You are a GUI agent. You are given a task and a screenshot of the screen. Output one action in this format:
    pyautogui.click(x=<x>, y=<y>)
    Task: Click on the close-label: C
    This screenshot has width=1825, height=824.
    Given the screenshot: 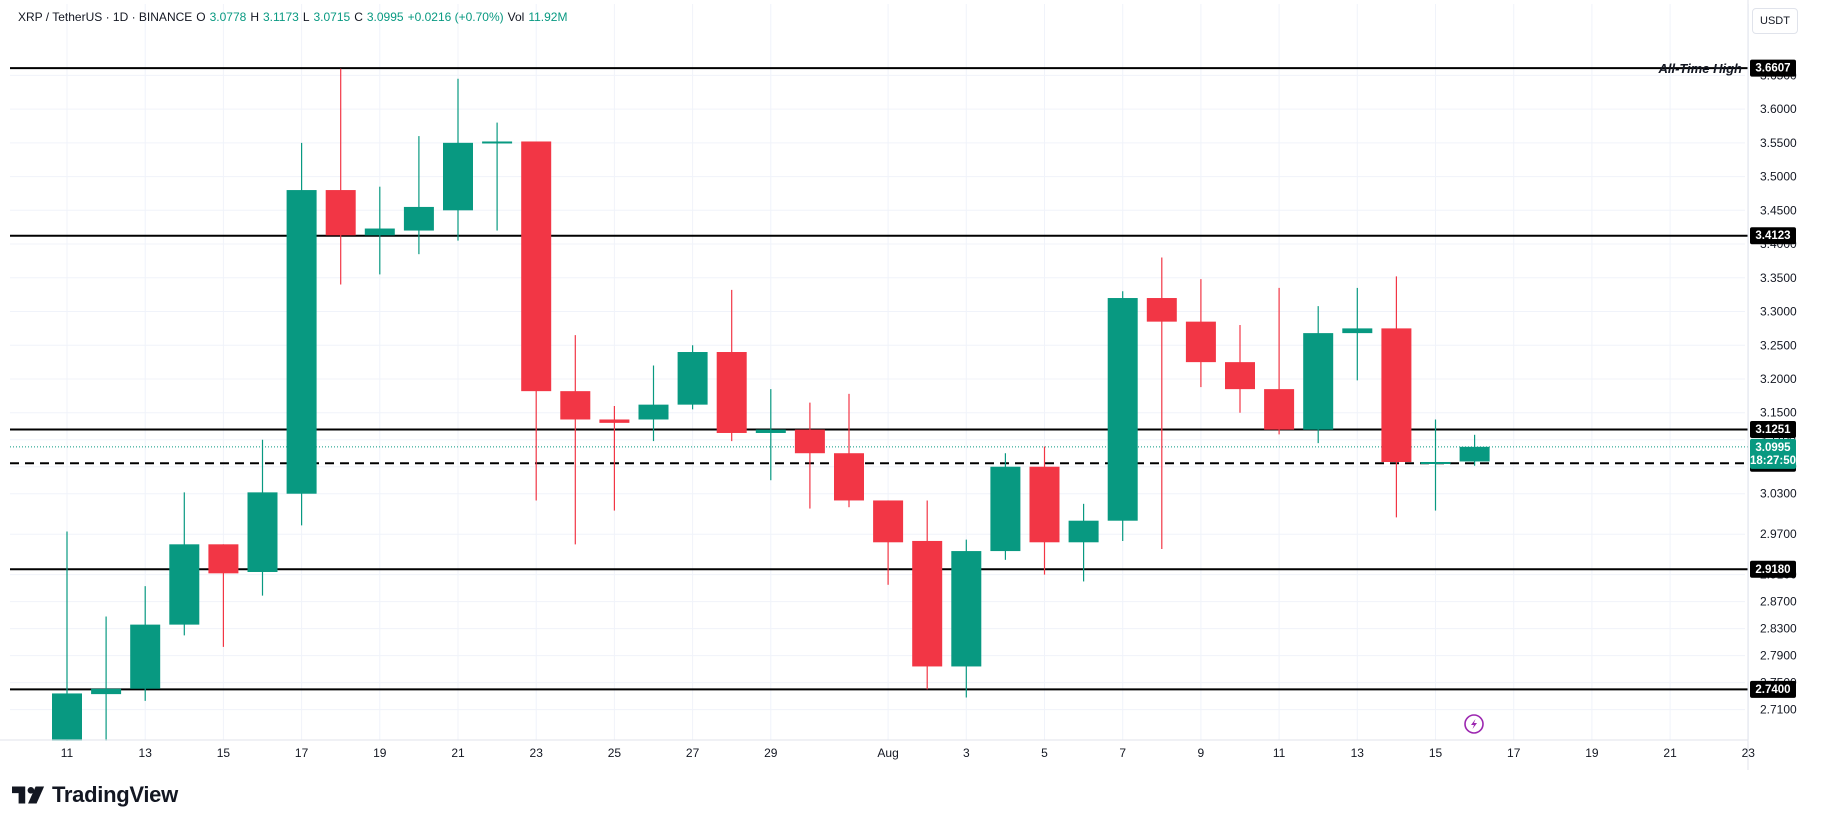 What is the action you would take?
    pyautogui.click(x=358, y=17)
    